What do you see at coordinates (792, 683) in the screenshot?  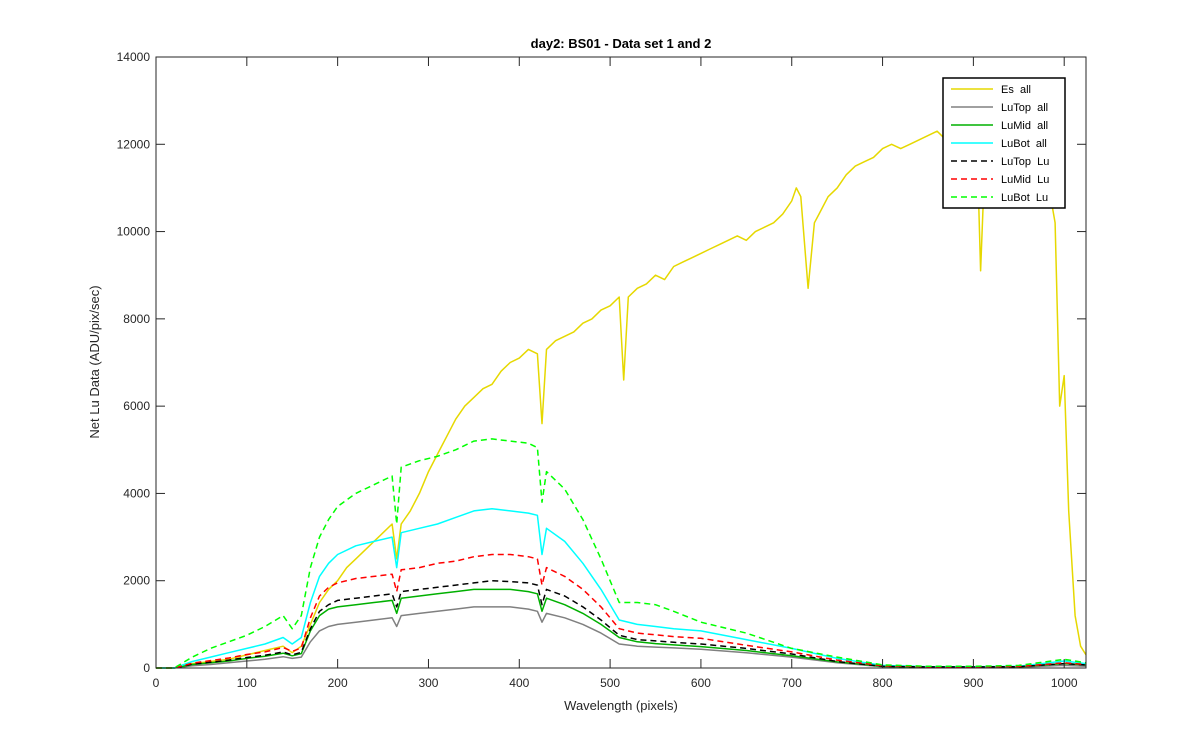 I see `x-tick-label: 700` at bounding box center [792, 683].